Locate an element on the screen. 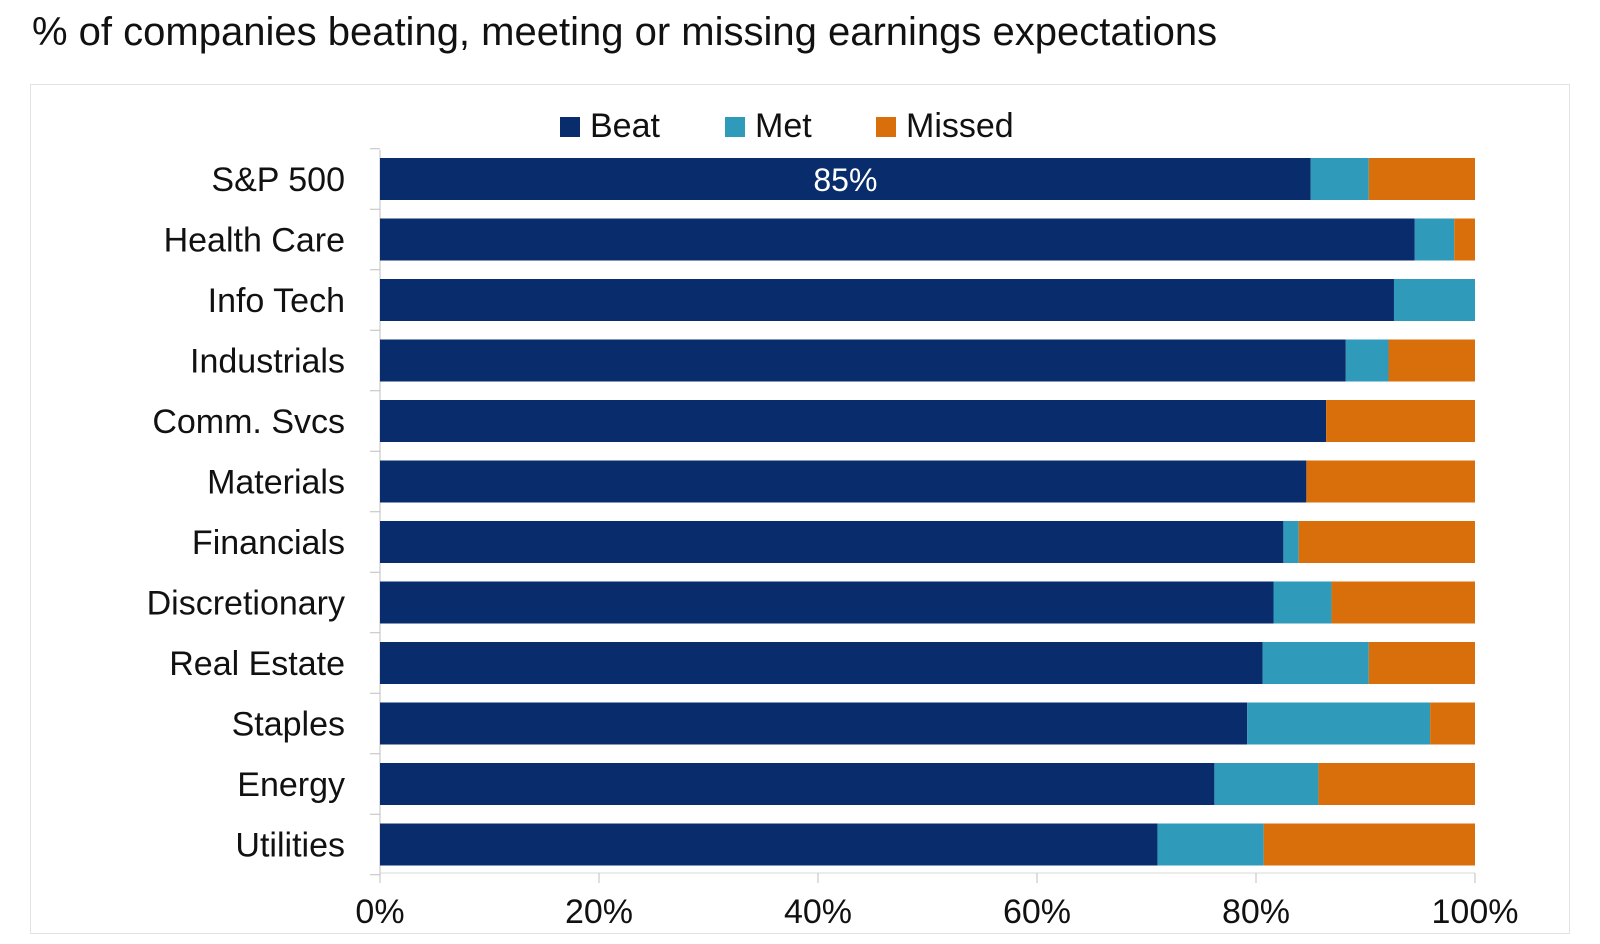 Image resolution: width=1600 pixels, height=944 pixels. x-tick-label-20: 20% is located at coordinates (599, 912).